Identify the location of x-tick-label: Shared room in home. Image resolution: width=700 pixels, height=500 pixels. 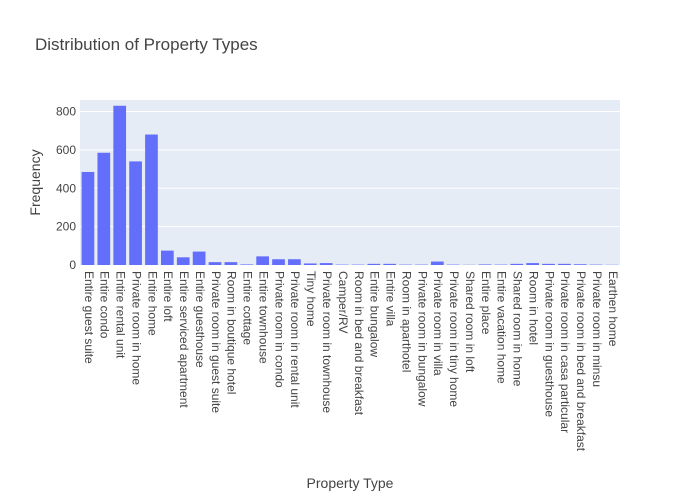
(518, 329).